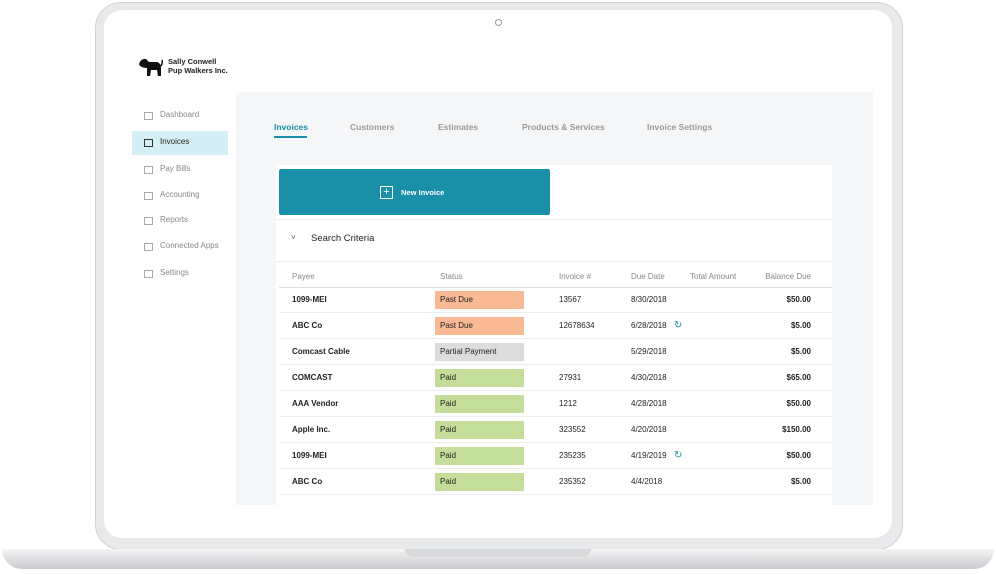  What do you see at coordinates (192, 61) in the screenshot?
I see `company-name: Sally Conwell` at bounding box center [192, 61].